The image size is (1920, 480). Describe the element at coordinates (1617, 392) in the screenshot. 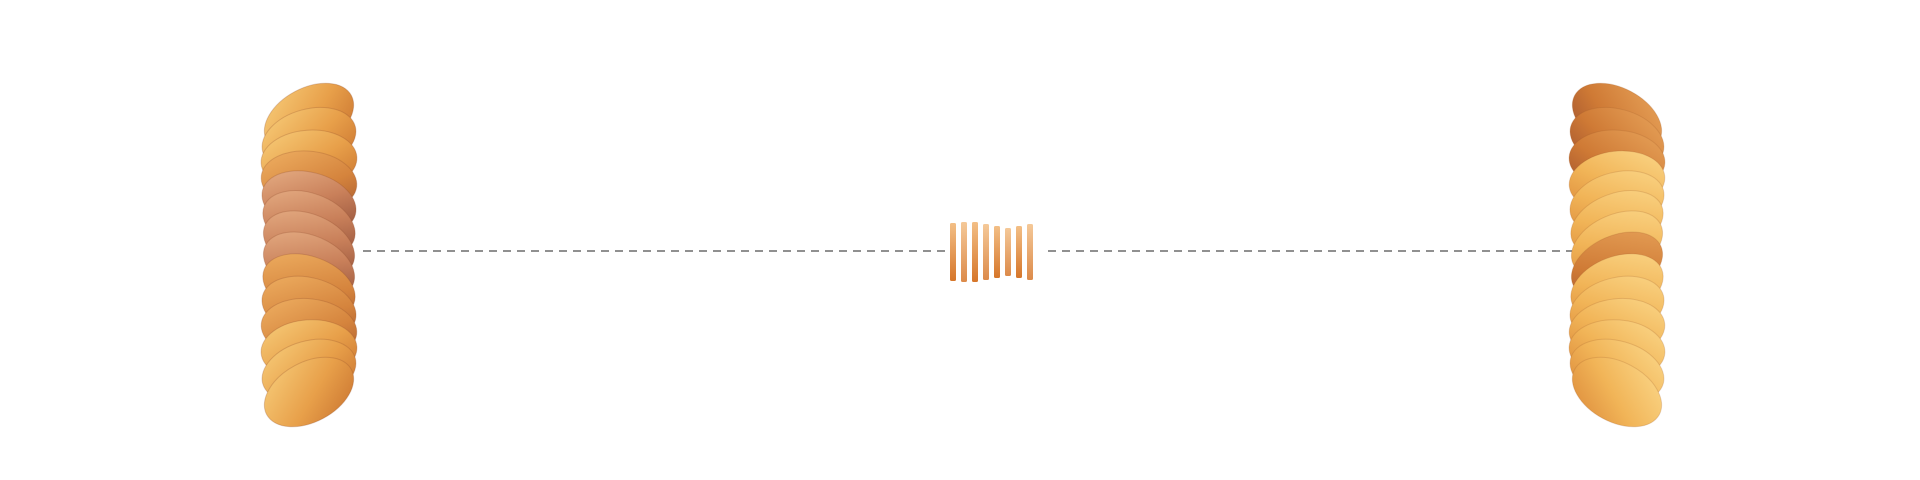

I see `right-stack-disc` at that location.